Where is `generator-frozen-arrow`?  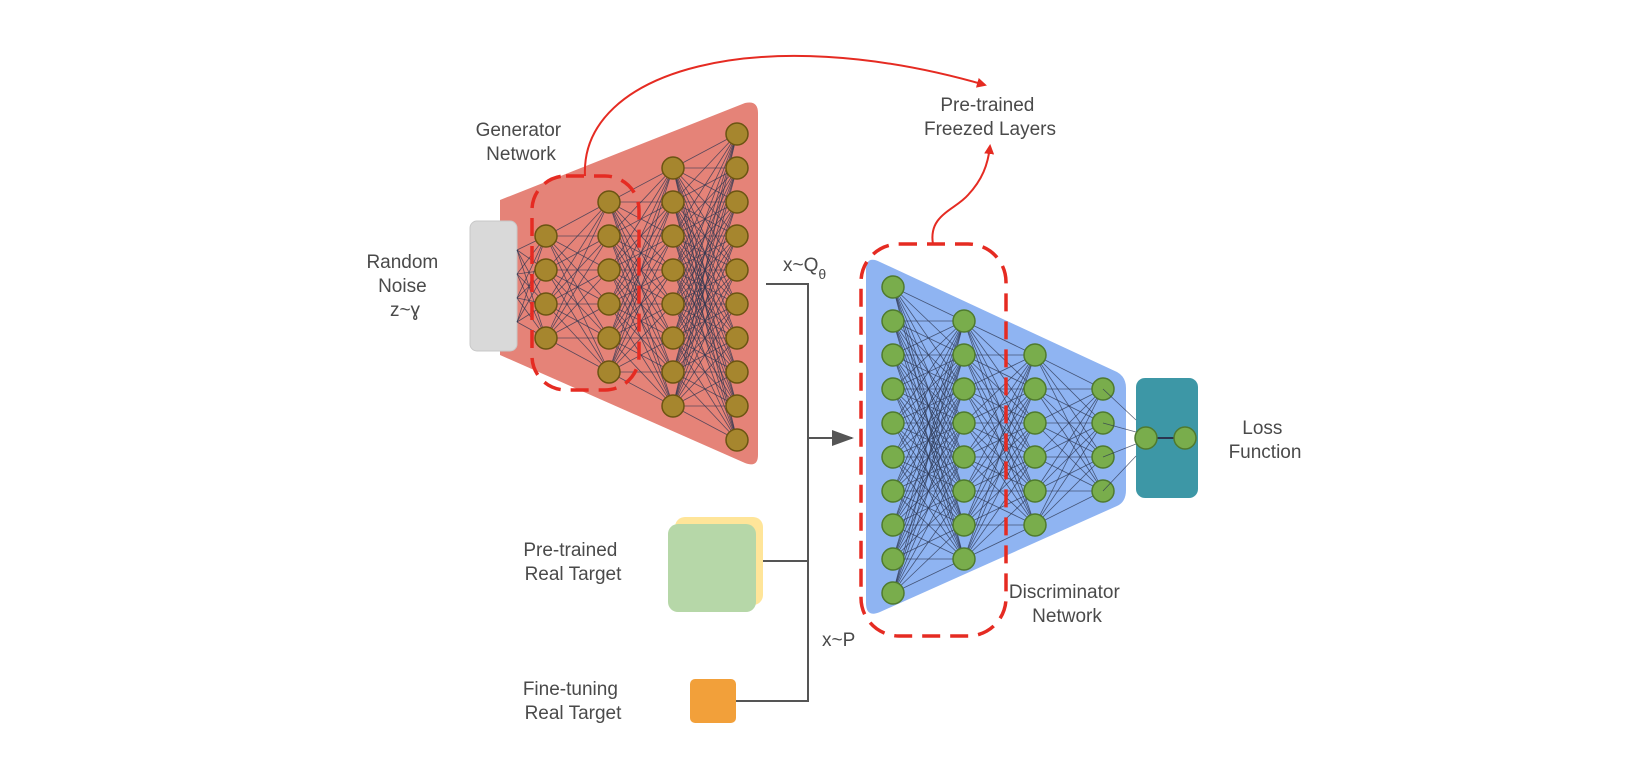 generator-frozen-arrow is located at coordinates (785, 115).